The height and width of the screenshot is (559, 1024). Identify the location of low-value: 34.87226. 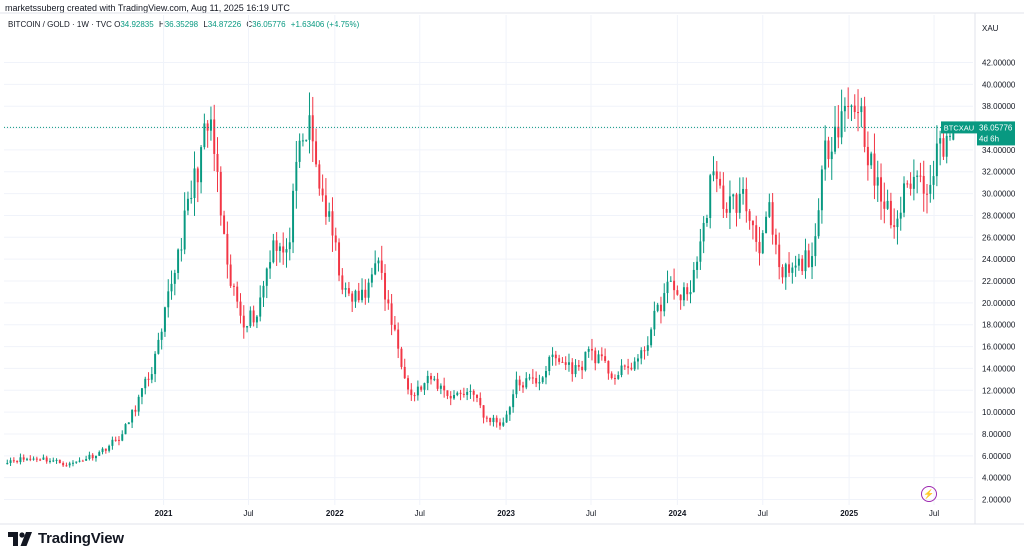
(224, 24).